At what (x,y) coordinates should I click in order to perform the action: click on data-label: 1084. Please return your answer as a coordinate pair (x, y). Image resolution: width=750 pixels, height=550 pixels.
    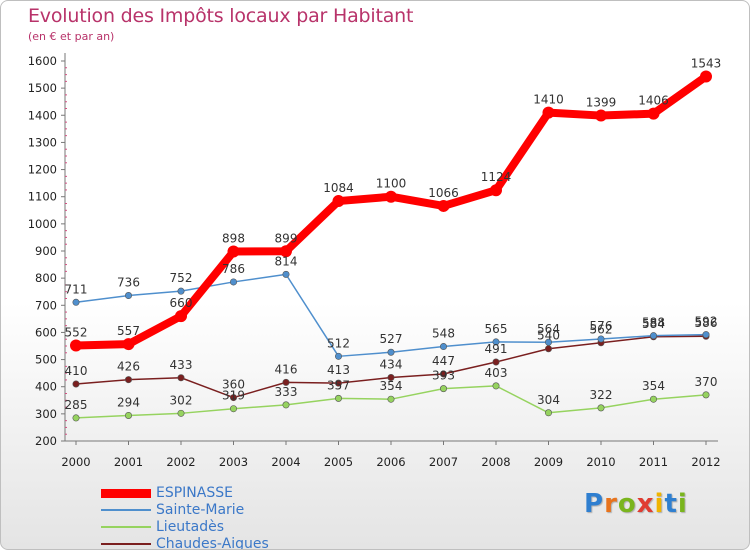
    Looking at the image, I should click on (338, 188).